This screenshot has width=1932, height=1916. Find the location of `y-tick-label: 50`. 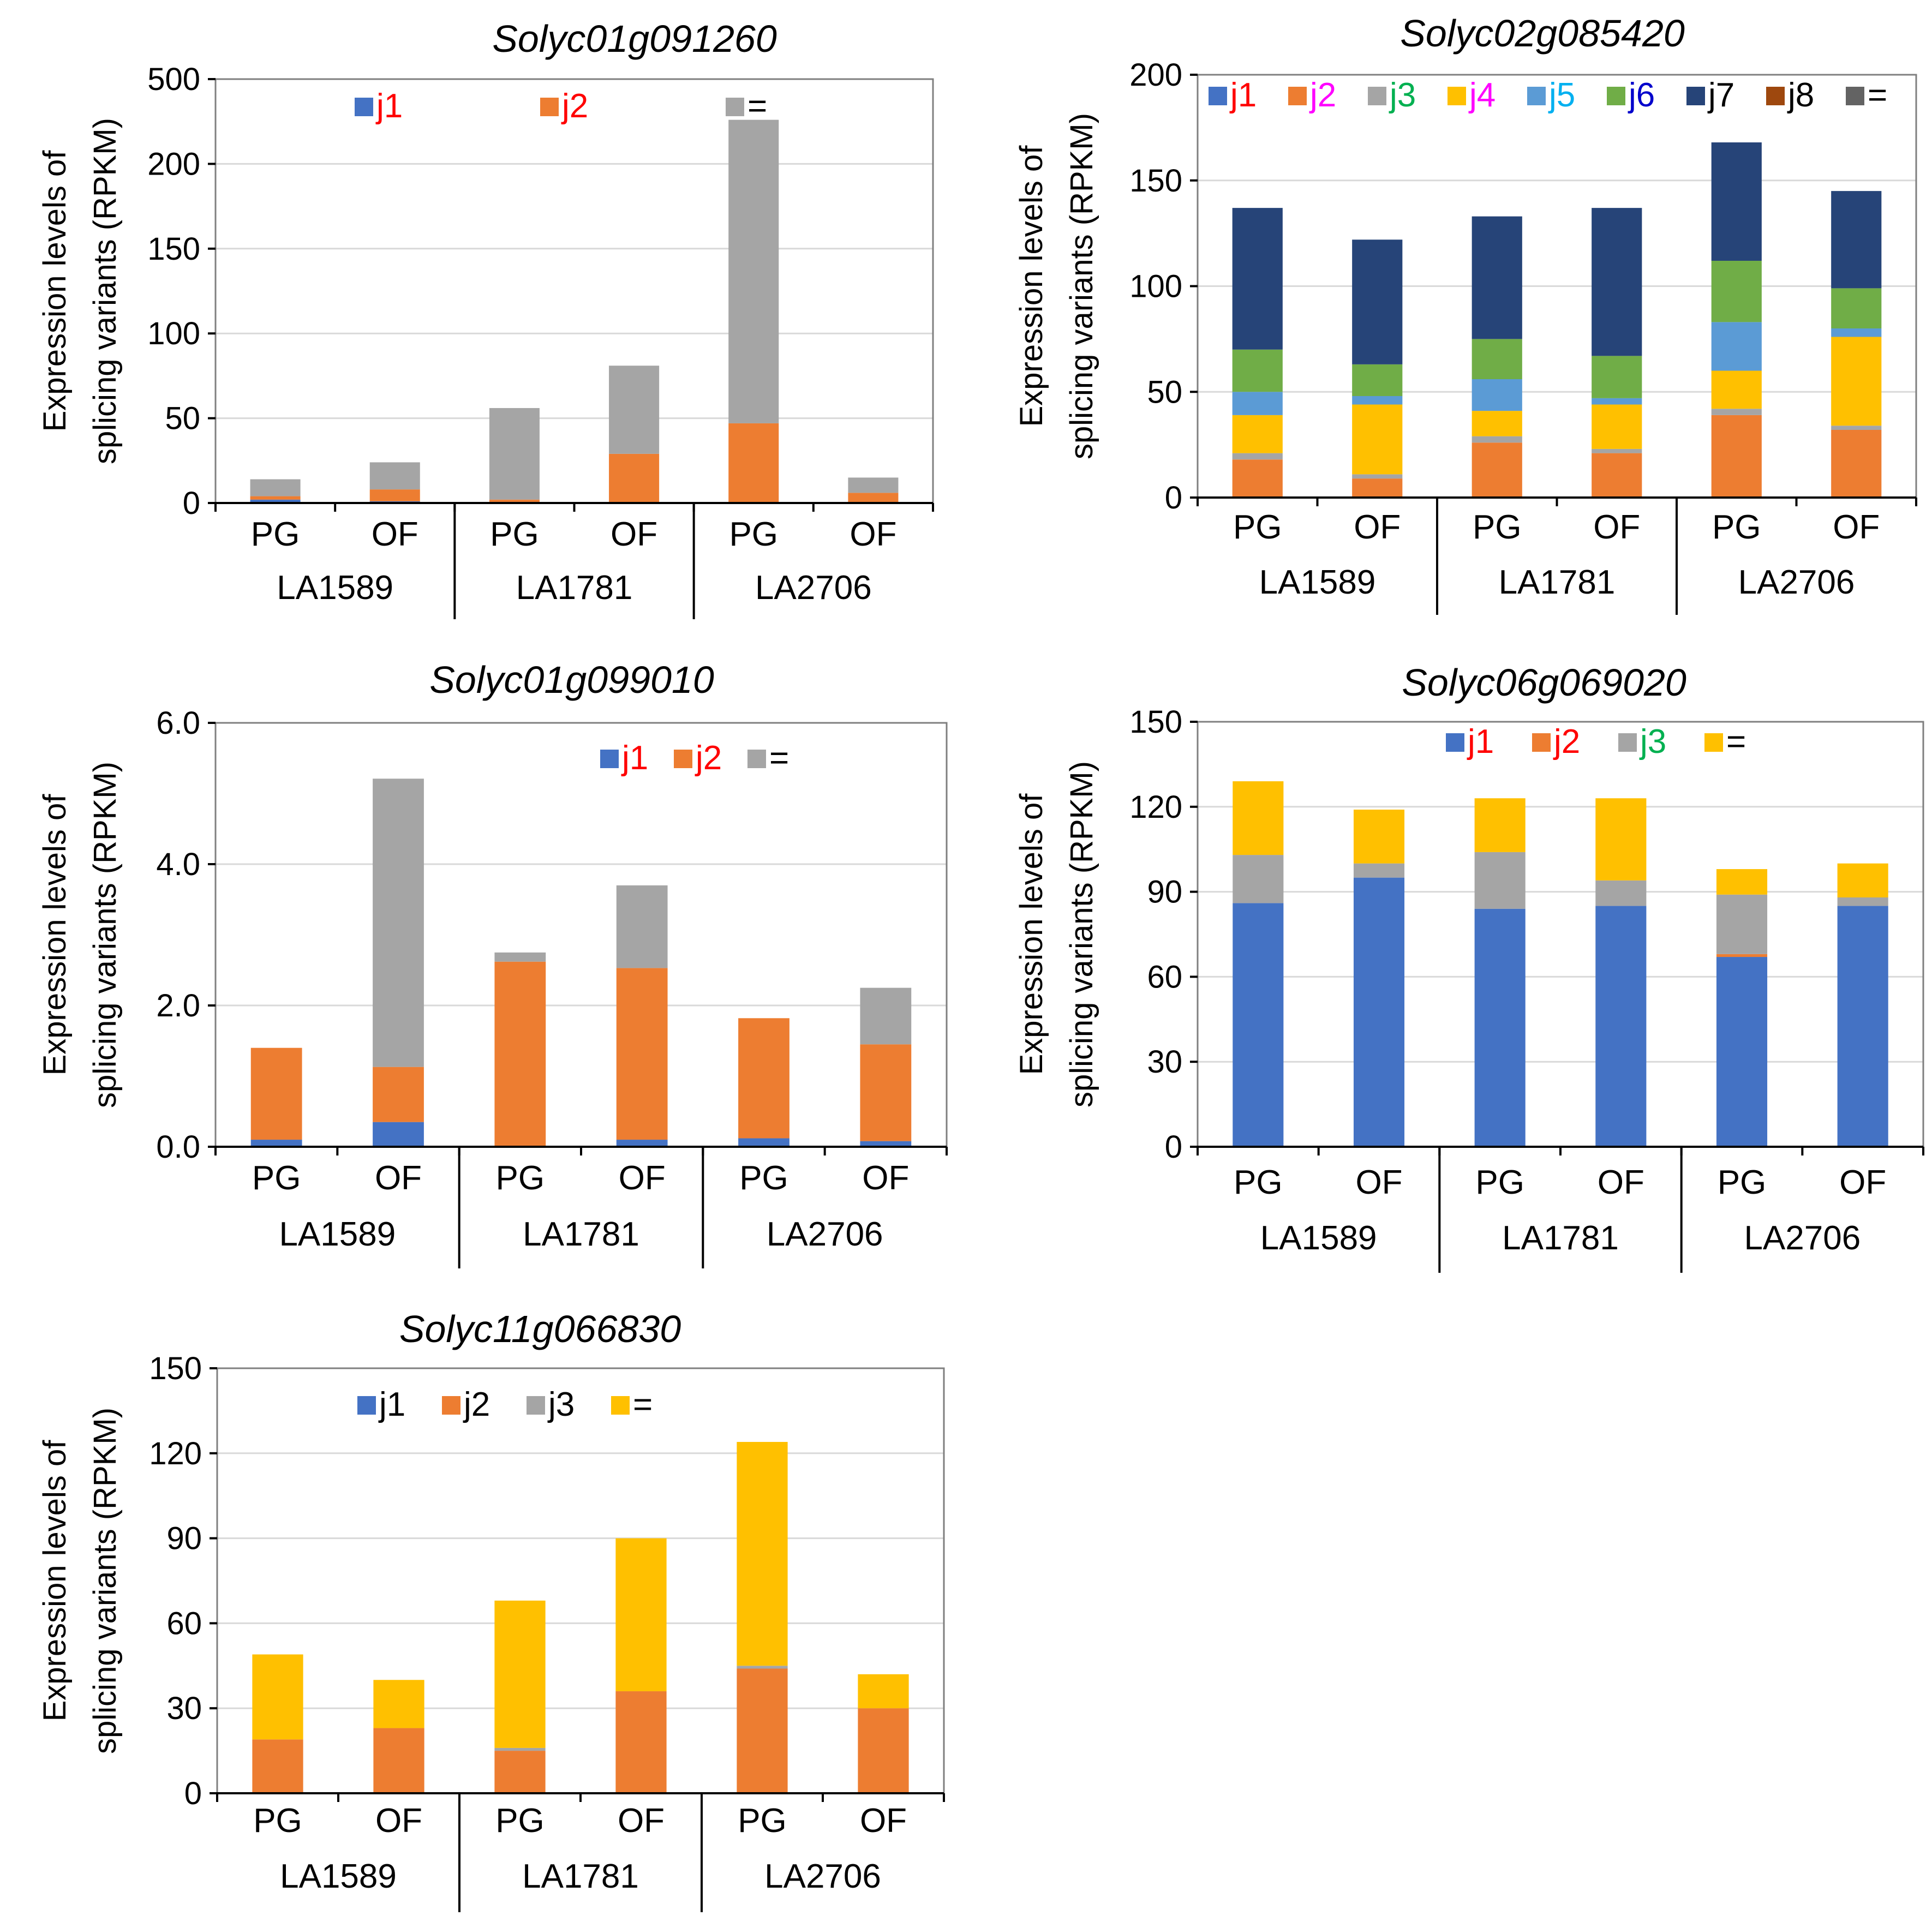

y-tick-label: 50 is located at coordinates (183, 418).